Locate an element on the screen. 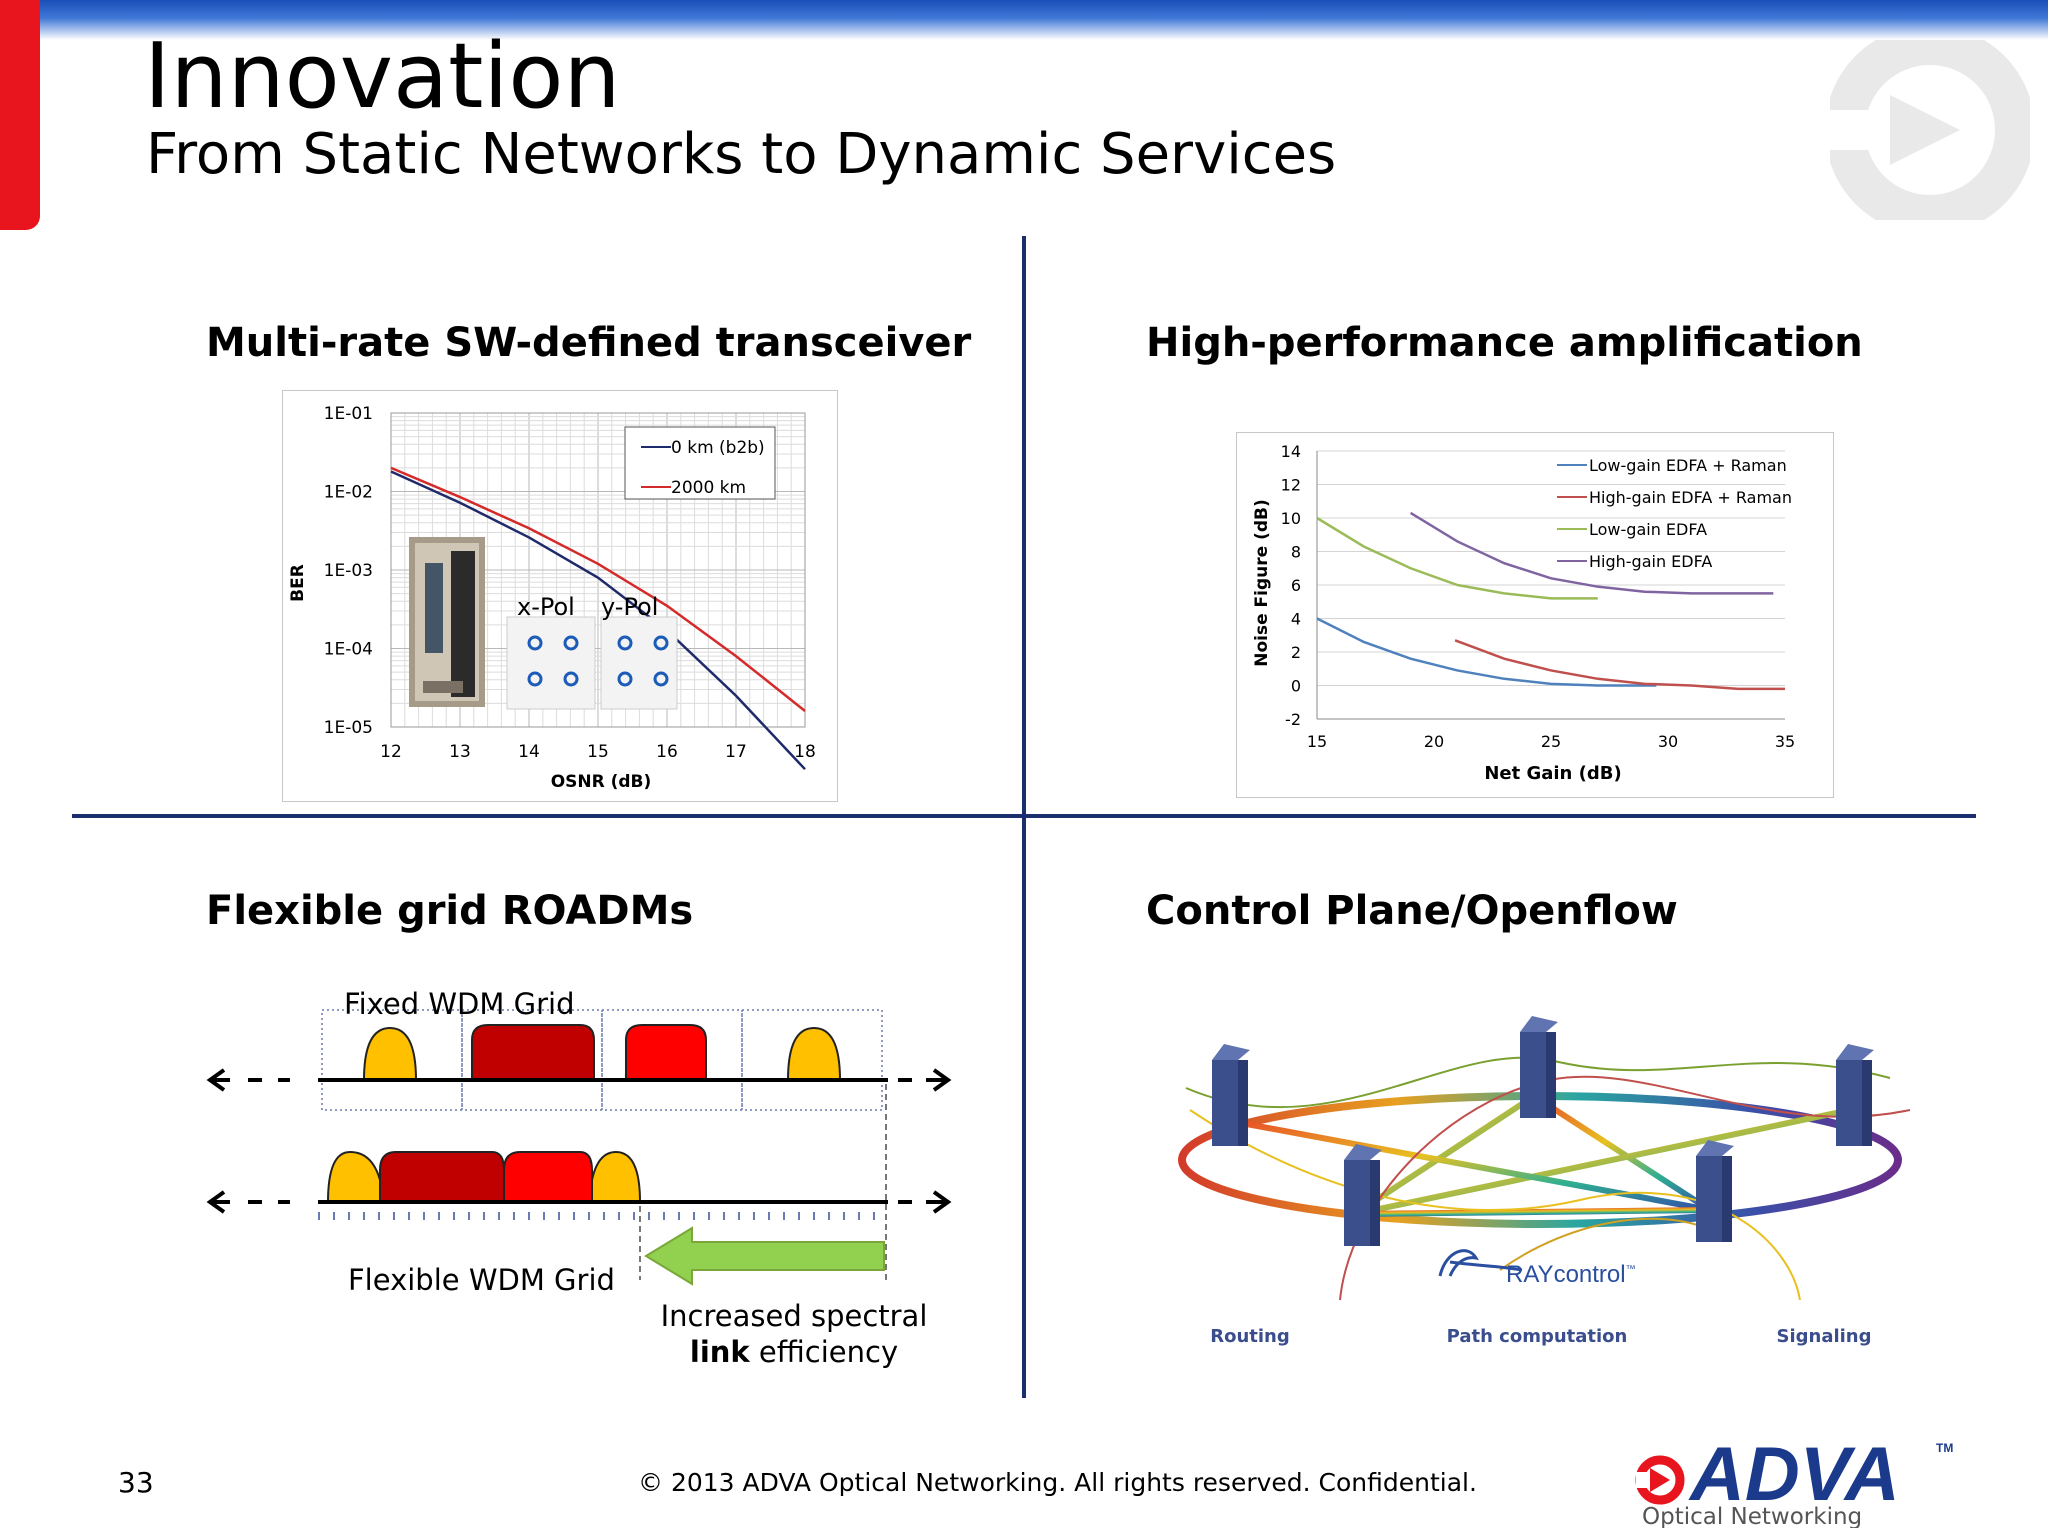 Image resolution: width=2048 pixels, height=1536 pixels. ber-series-group is located at coordinates (598, 618).